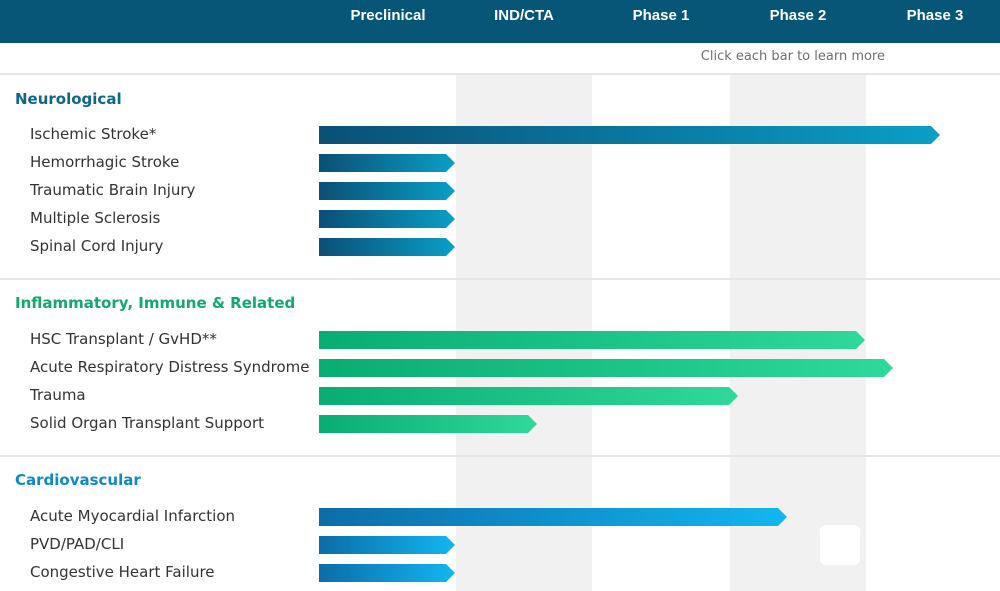  I want to click on divider-neurological, so click(500, 279).